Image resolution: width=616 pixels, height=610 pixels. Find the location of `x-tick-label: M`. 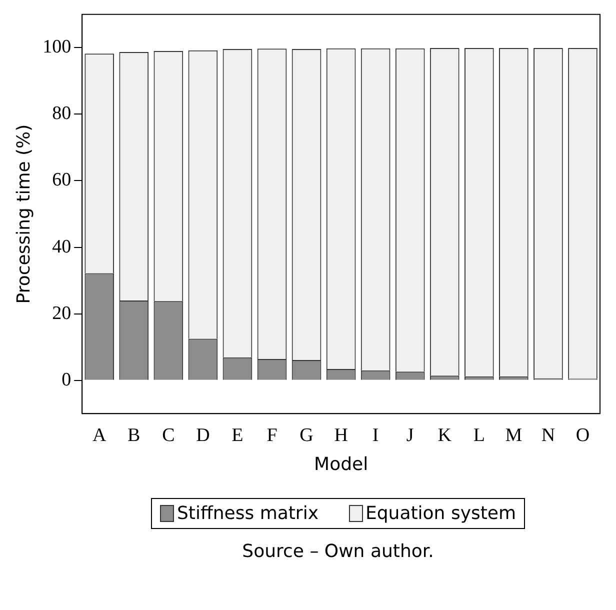

x-tick-label: M is located at coordinates (513, 435).